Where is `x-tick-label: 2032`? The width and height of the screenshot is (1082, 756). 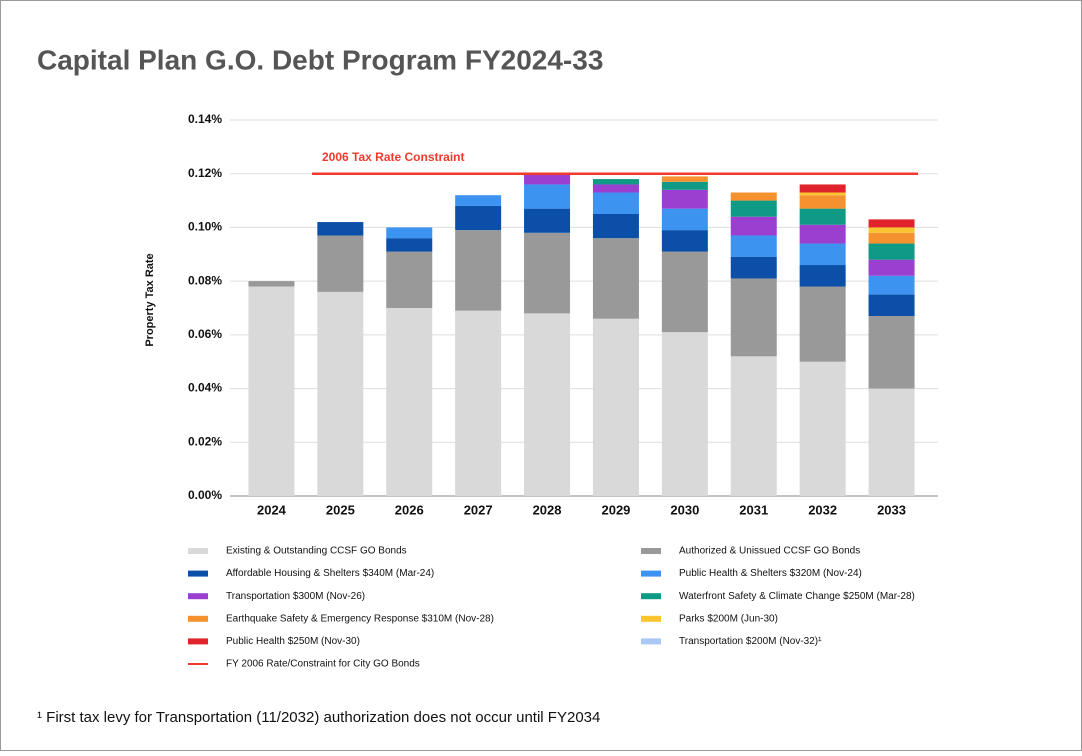
x-tick-label: 2032 is located at coordinates (822, 509).